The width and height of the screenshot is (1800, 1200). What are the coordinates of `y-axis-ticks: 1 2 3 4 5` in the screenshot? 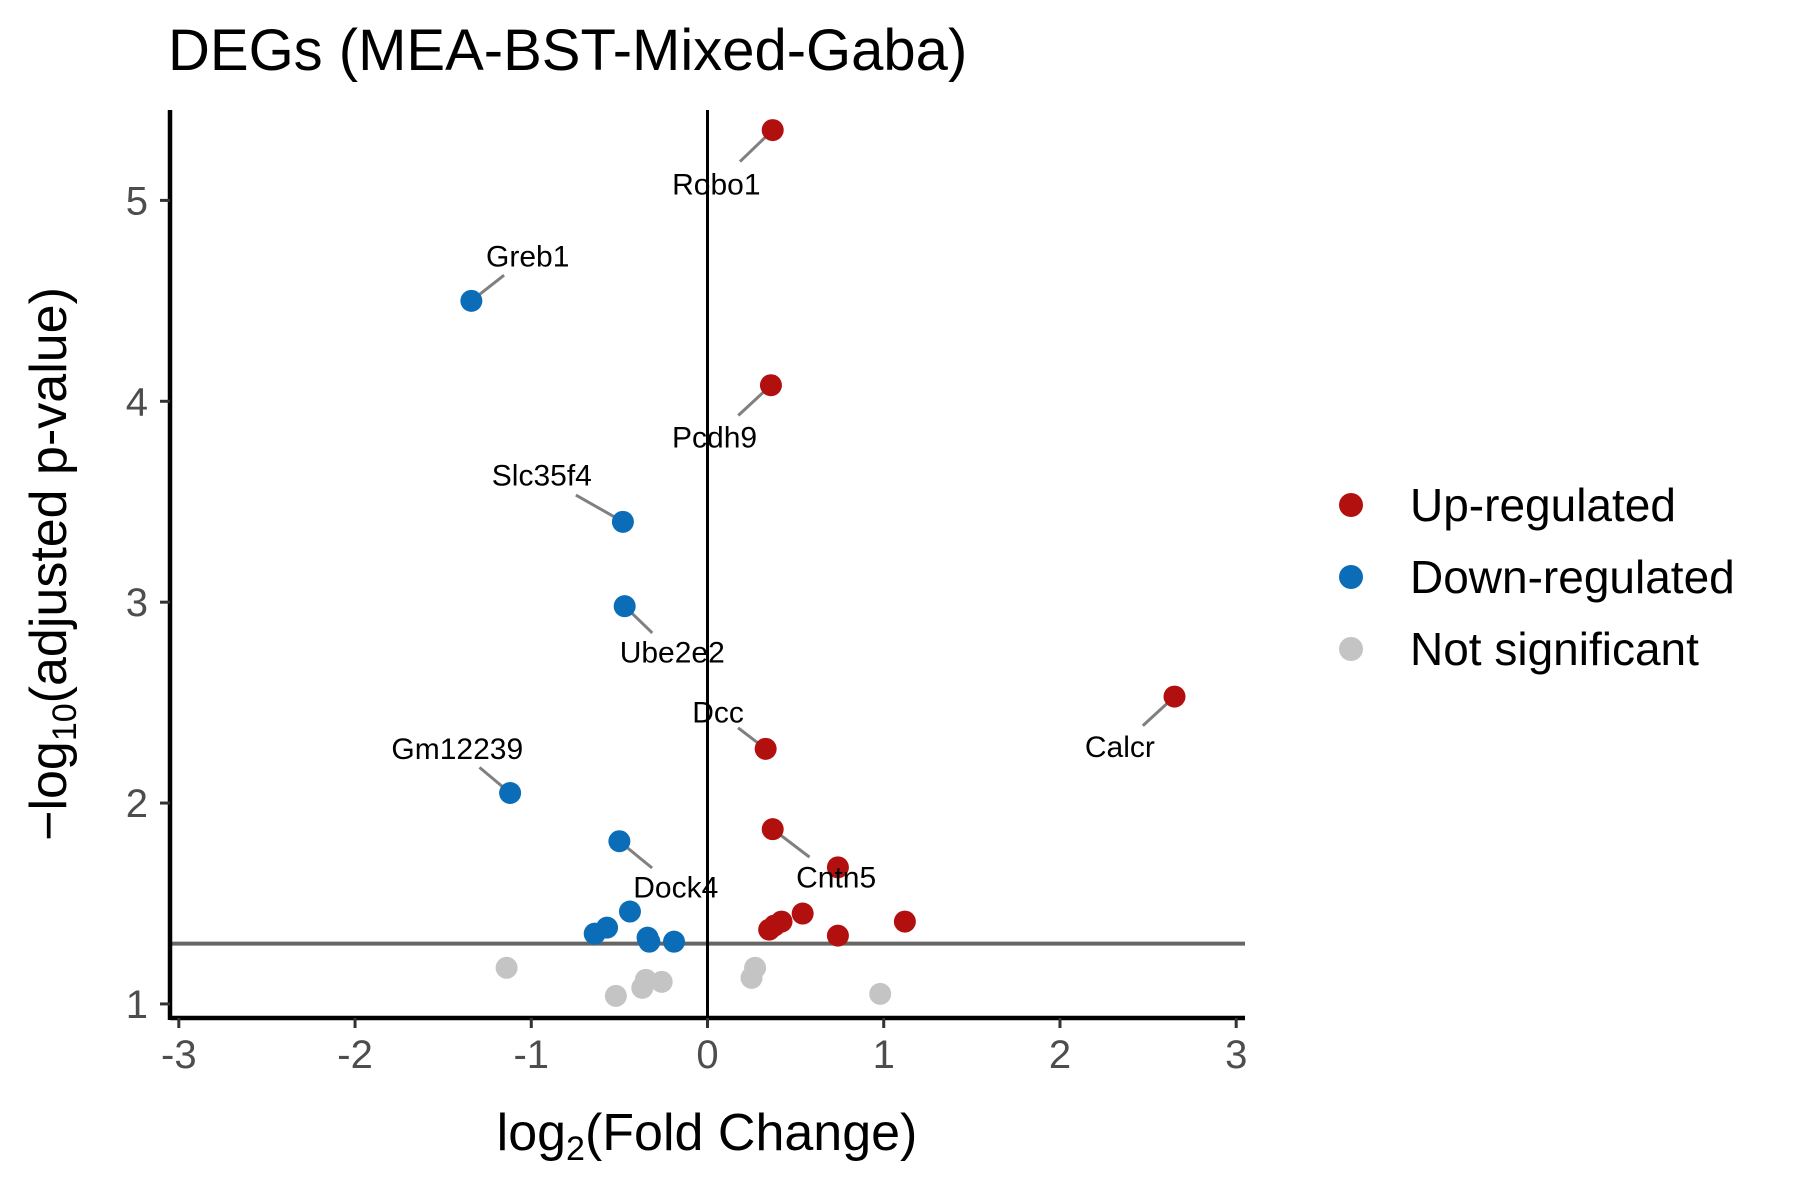 It's located at (148, 603).